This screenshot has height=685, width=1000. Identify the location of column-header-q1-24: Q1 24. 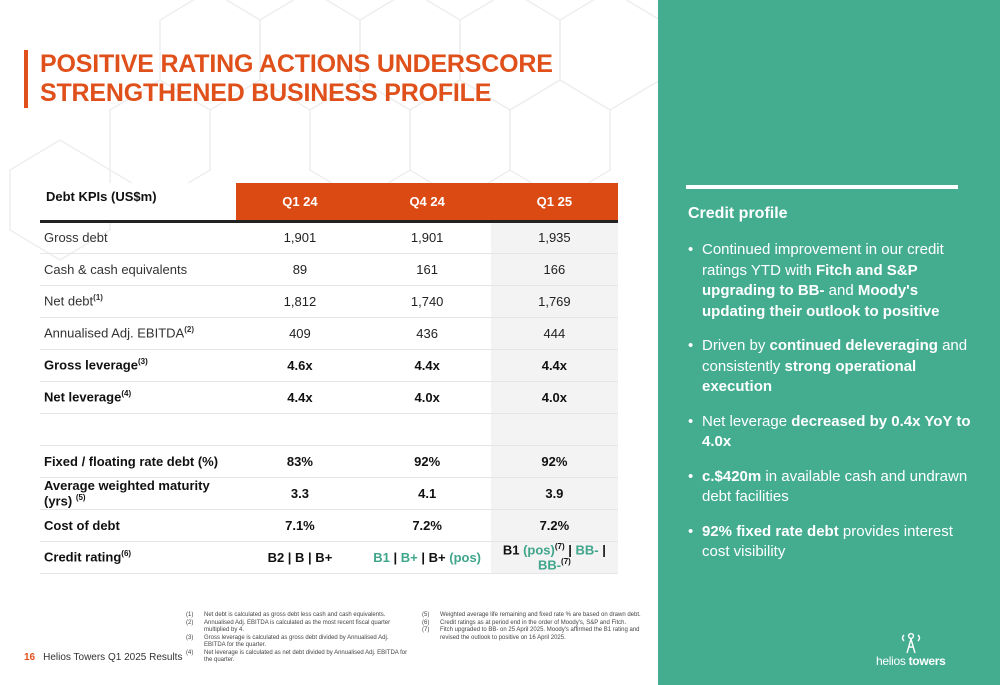
(300, 203).